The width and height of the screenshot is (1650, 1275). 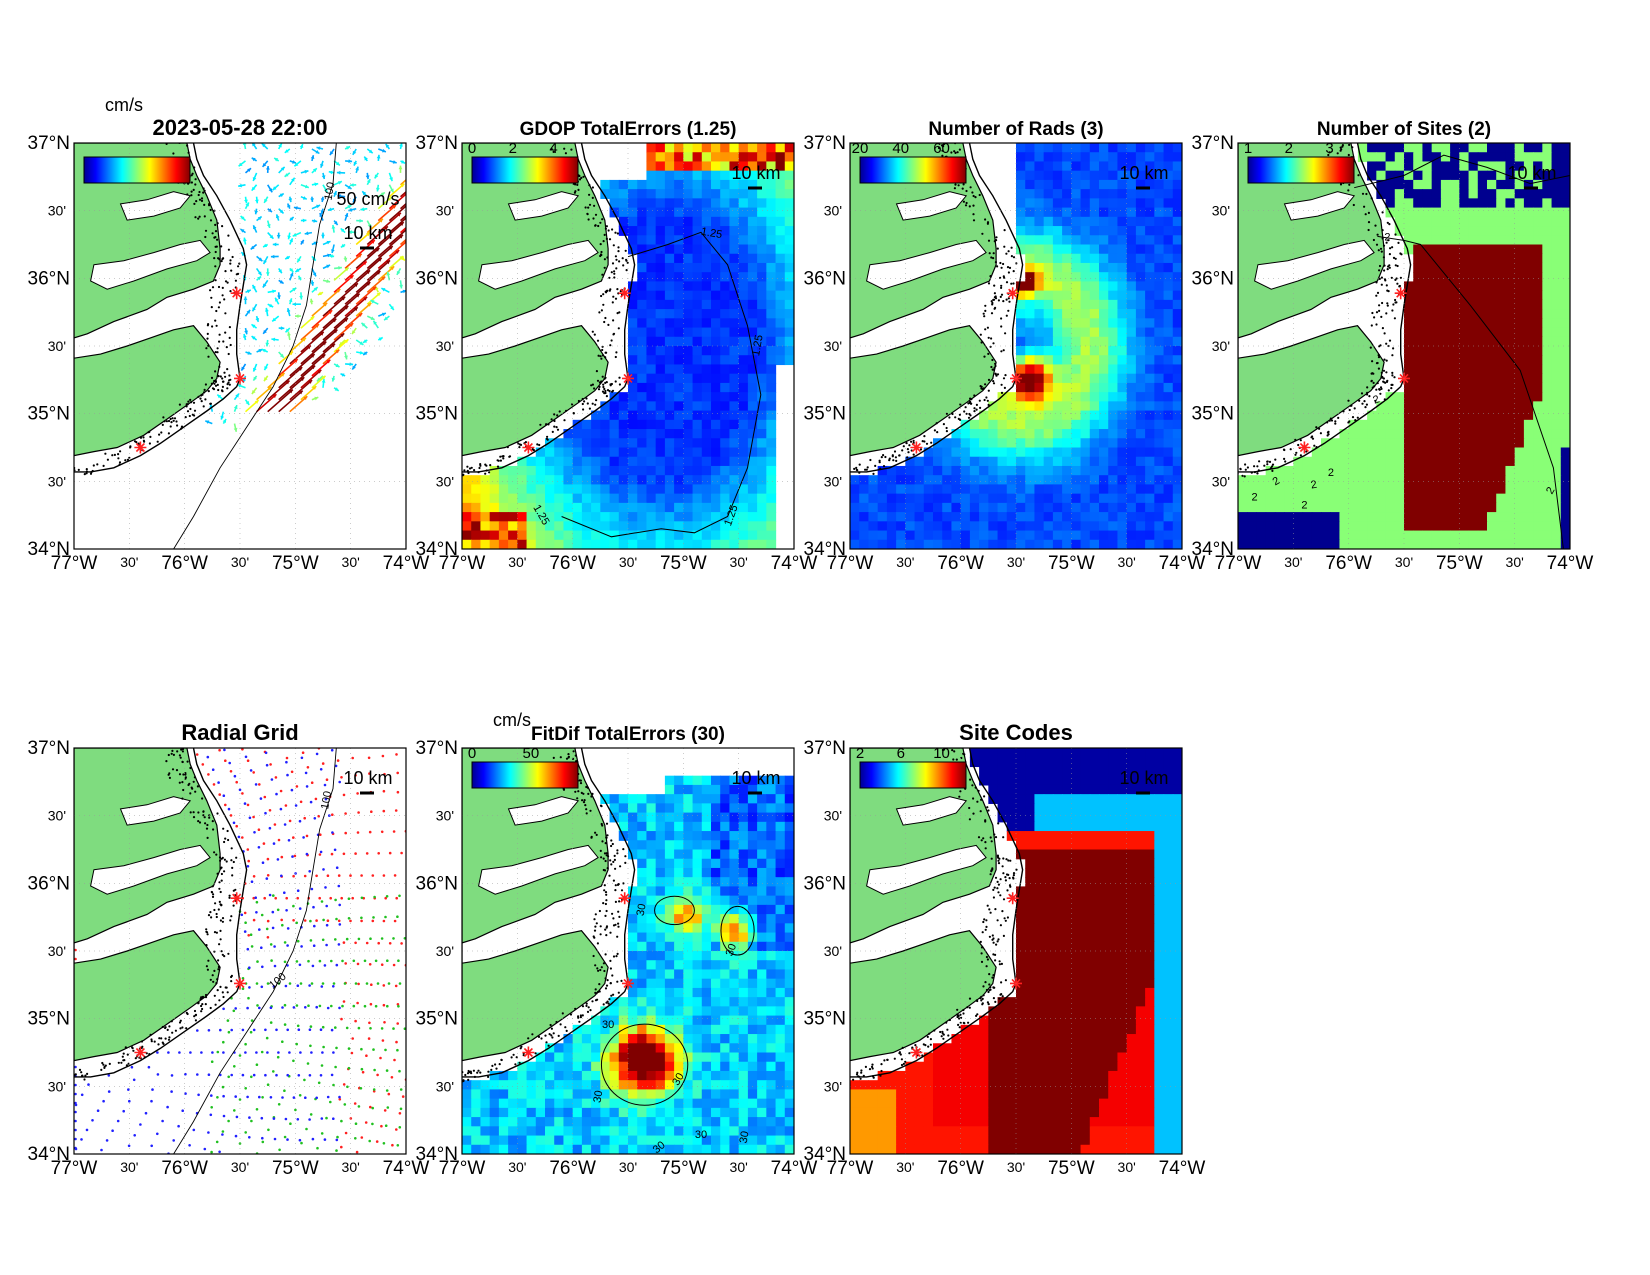 What do you see at coordinates (239, 732) in the screenshot?
I see `panel-title: Radial Grid` at bounding box center [239, 732].